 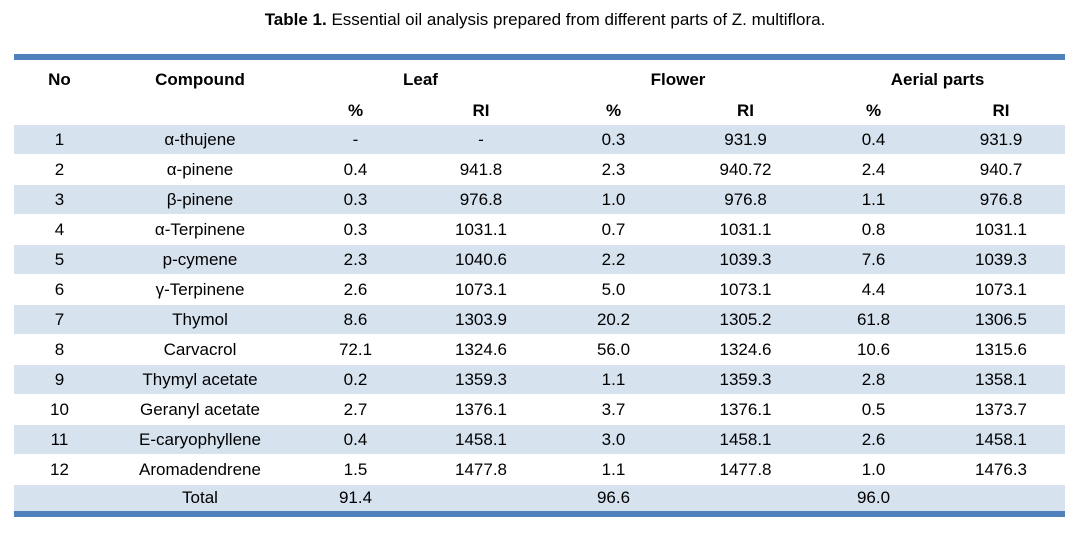 What do you see at coordinates (746, 139) in the screenshot?
I see `cell-flower-ri: 931.9` at bounding box center [746, 139].